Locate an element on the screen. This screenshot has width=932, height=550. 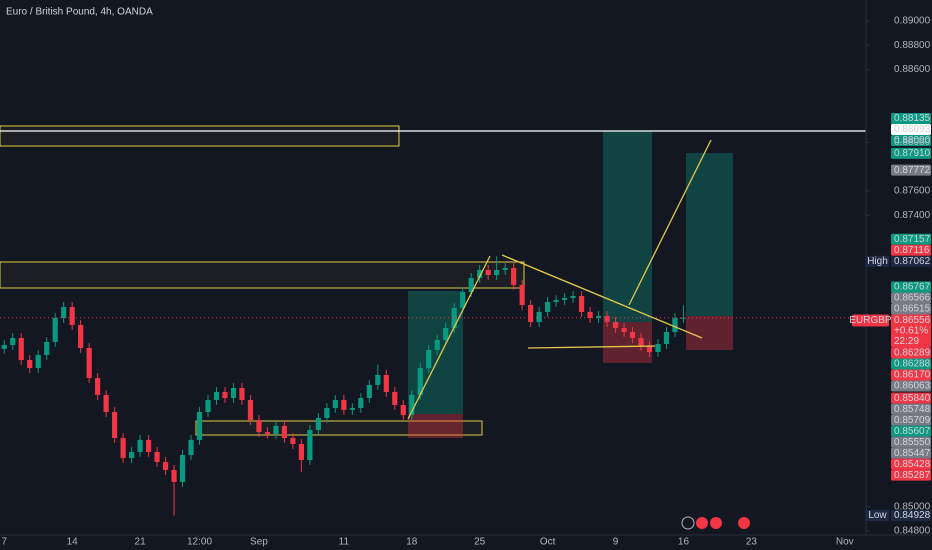
target-zone is located at coordinates (709, 234).